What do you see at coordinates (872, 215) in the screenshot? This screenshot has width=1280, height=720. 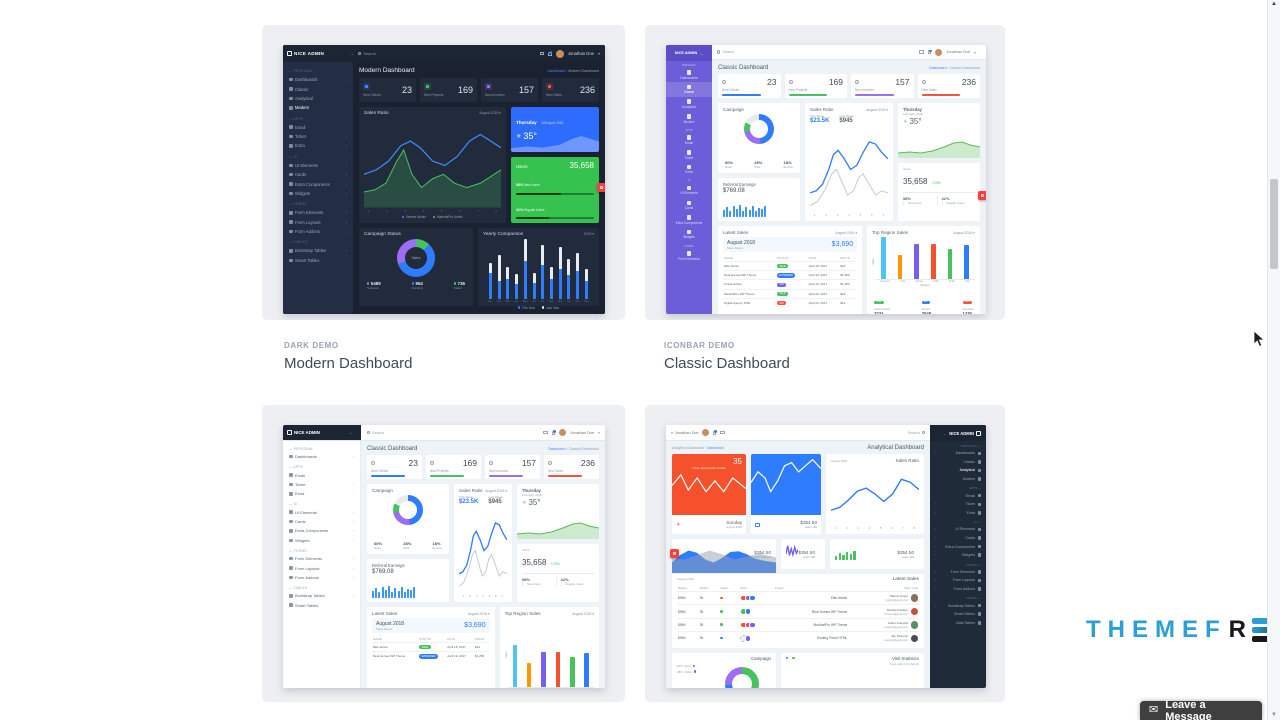 I see `axis-tick-label: 6` at bounding box center [872, 215].